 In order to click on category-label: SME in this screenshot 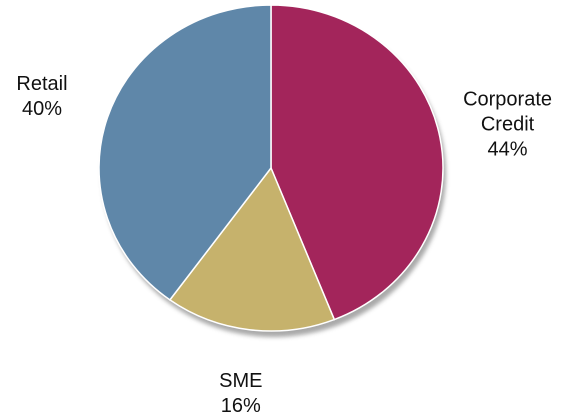, I will do `click(241, 381)`.